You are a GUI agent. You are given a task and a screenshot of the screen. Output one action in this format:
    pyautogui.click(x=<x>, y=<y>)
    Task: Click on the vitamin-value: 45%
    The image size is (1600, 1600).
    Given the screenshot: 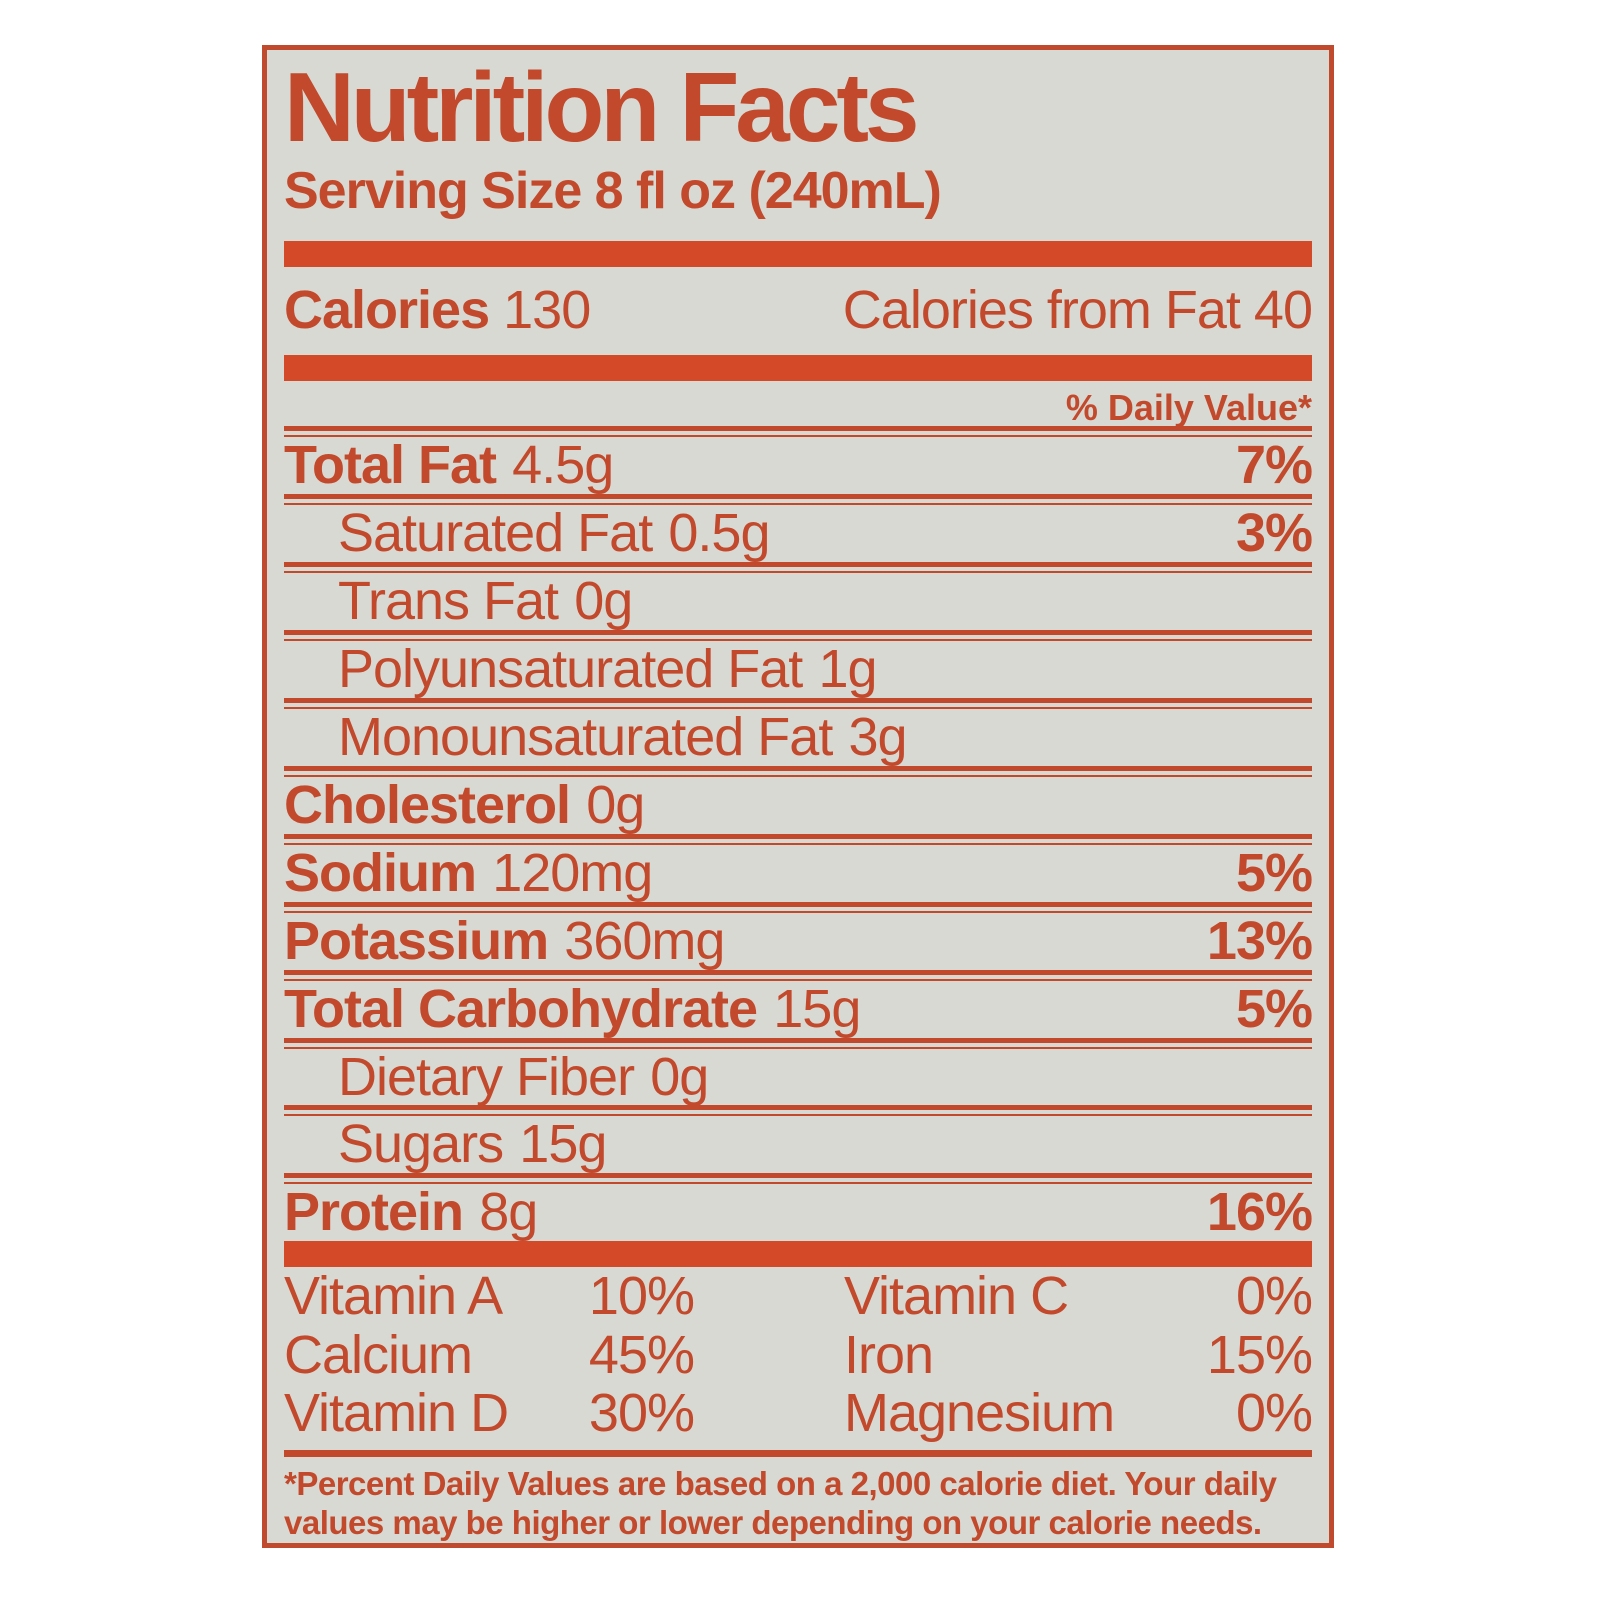 What is the action you would take?
    pyautogui.click(x=641, y=1354)
    